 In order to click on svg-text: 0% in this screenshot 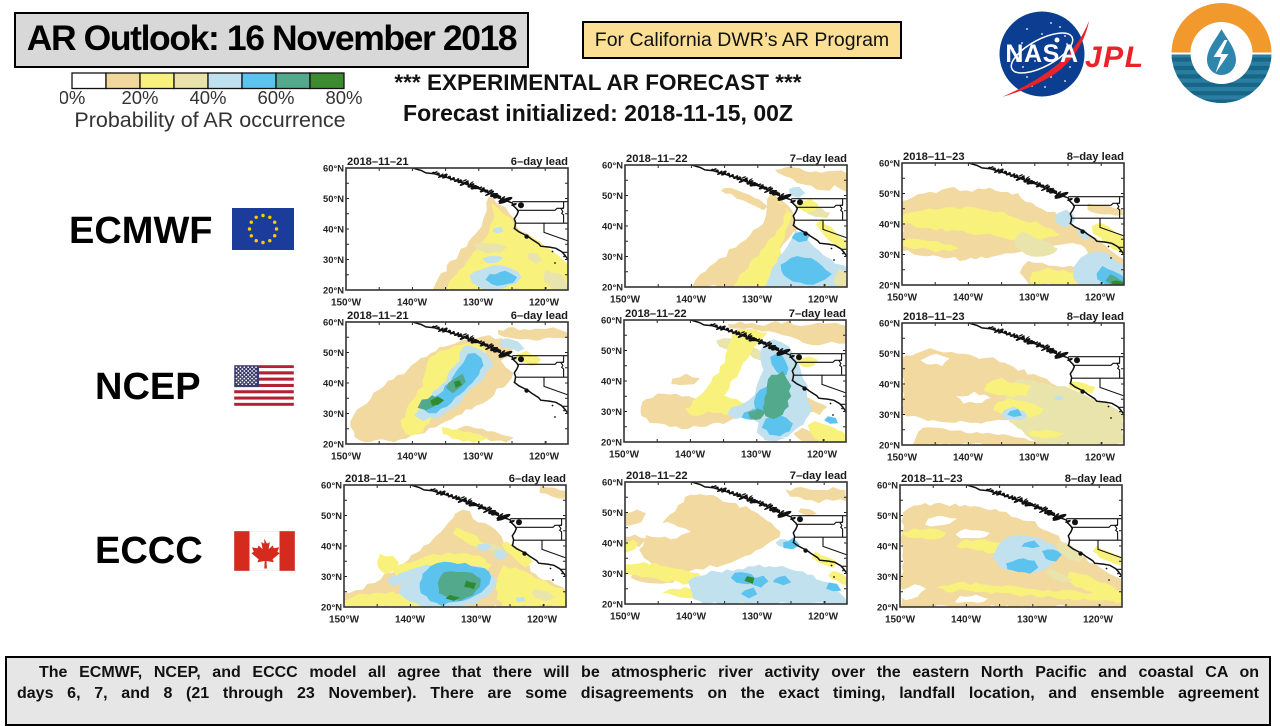, I will do `click(72, 97)`.